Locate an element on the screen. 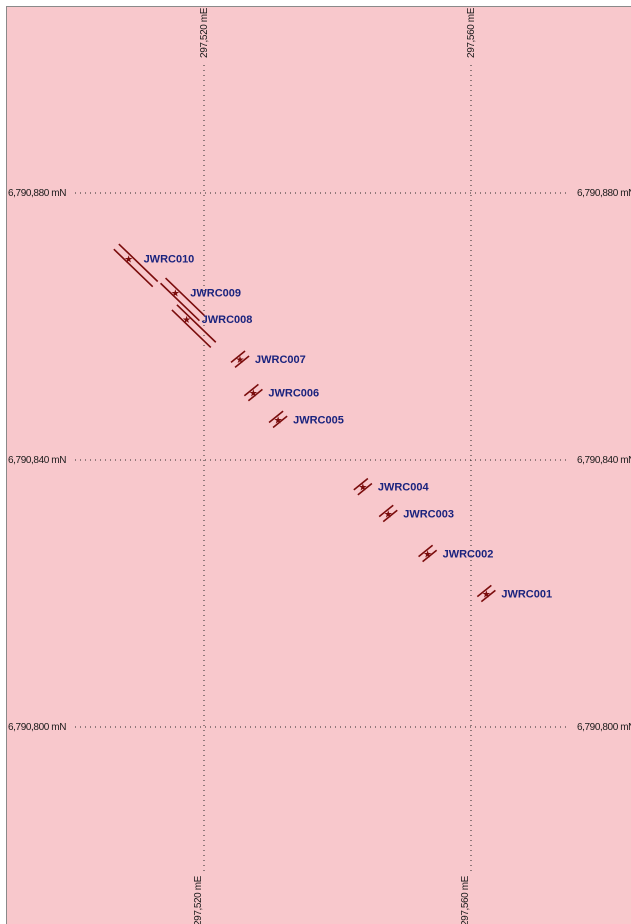  drillhole: ★ JWRC006 is located at coordinates (281, 392).